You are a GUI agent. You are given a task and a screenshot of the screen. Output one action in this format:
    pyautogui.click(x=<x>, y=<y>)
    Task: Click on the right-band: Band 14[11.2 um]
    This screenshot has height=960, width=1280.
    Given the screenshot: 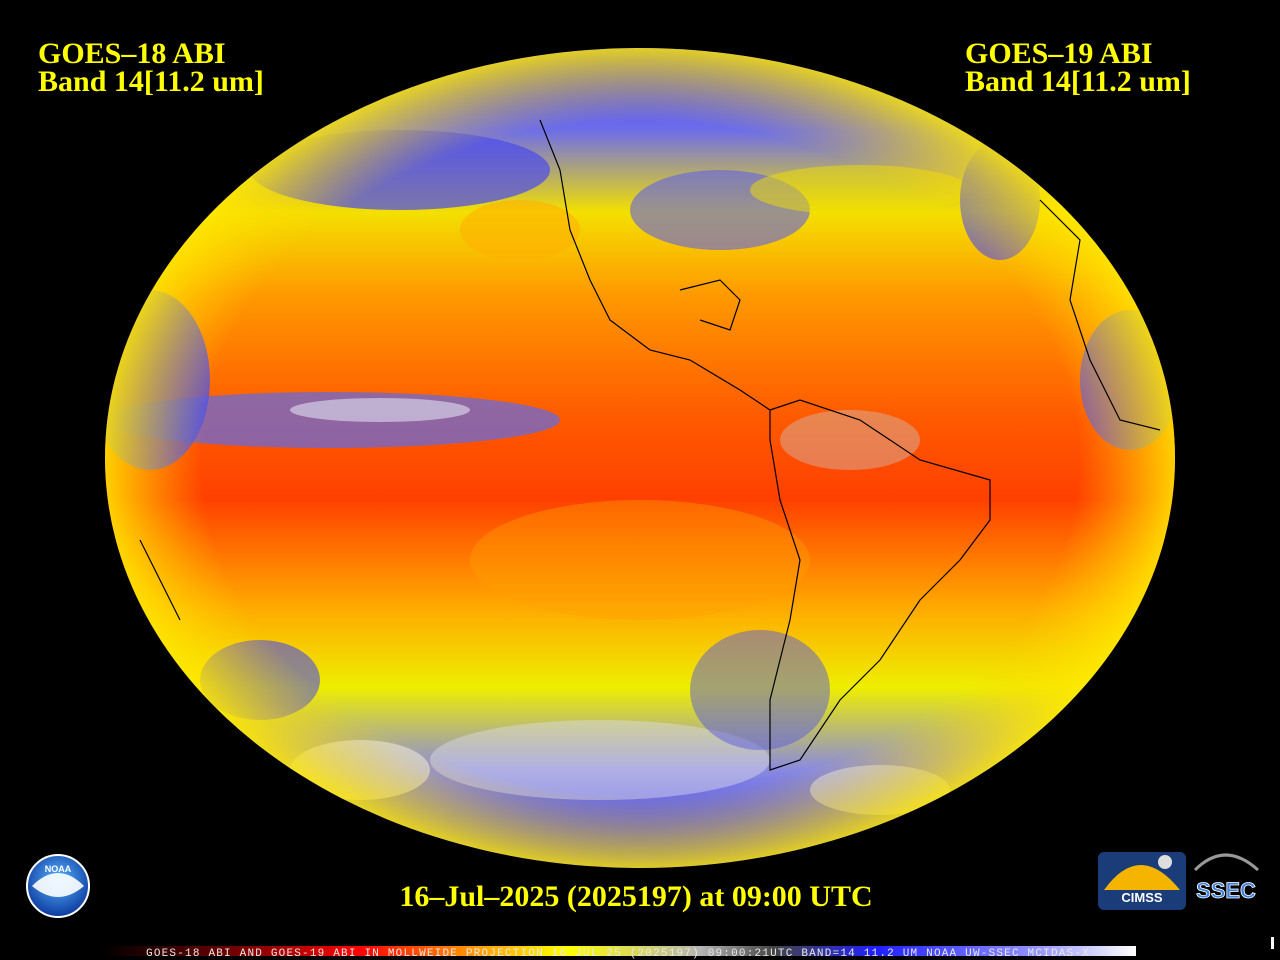 What is the action you would take?
    pyautogui.click(x=1078, y=81)
    